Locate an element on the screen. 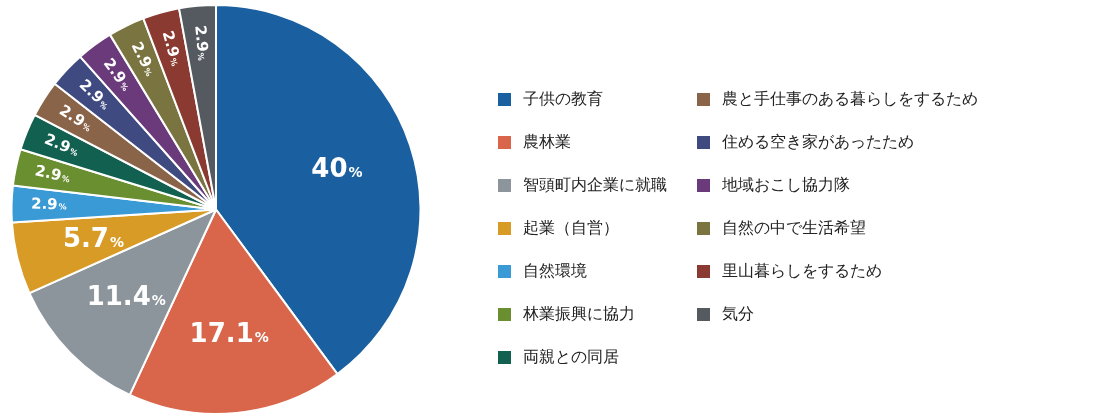  legend-label: 智頭町内企業に就職 is located at coordinates (595, 185).